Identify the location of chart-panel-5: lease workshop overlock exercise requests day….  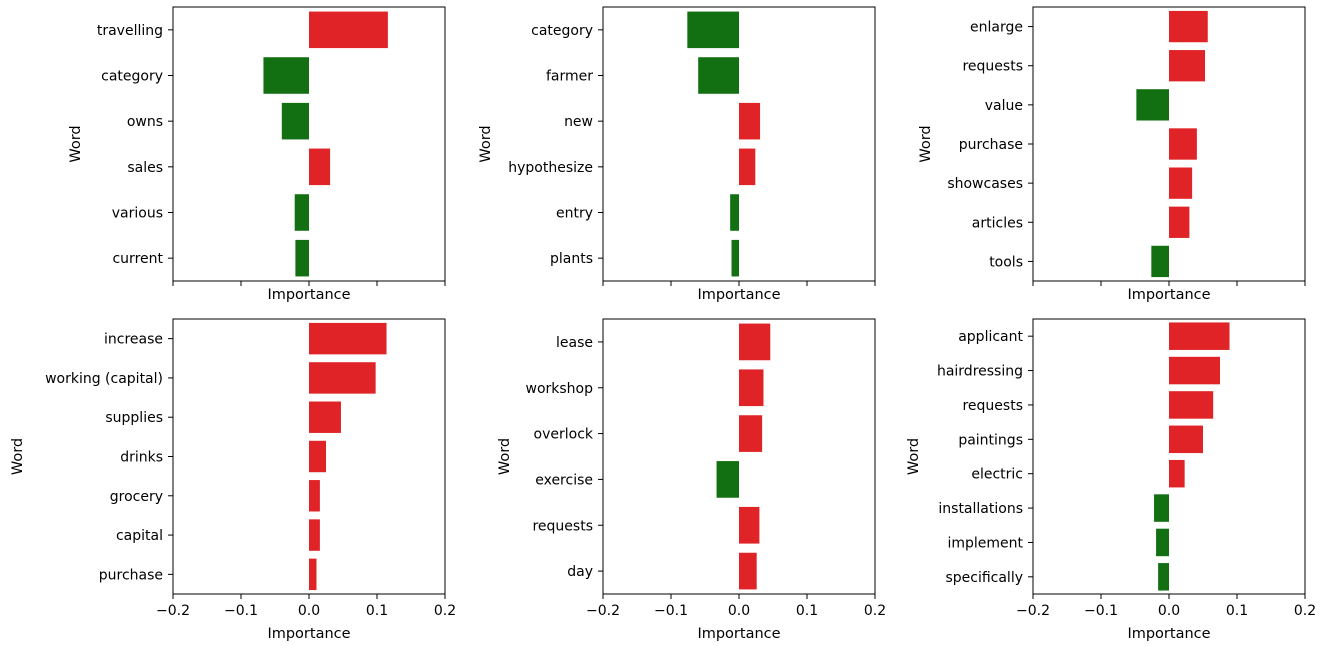
(691, 480).